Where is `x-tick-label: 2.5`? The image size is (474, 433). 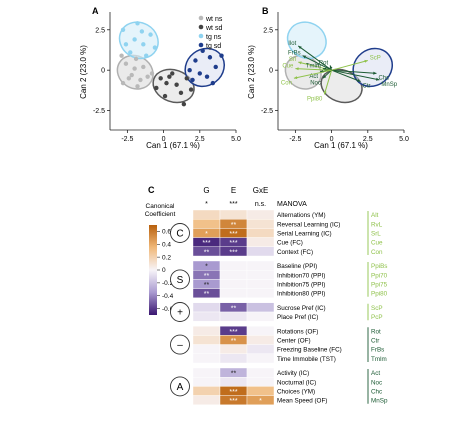 x-tick-label: 2.5 is located at coordinates (368, 139).